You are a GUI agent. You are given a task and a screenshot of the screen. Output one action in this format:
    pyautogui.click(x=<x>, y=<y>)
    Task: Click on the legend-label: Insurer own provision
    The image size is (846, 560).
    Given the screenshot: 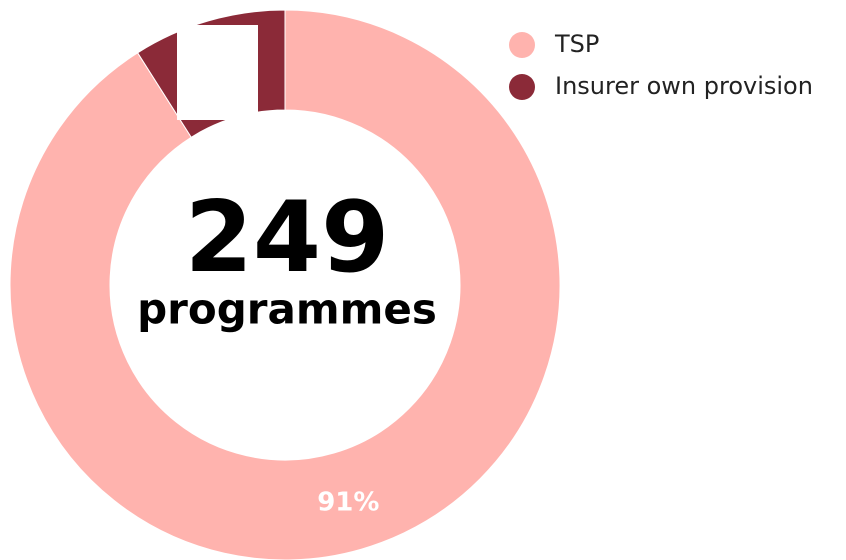 What is the action you would take?
    pyautogui.click(x=684, y=86)
    